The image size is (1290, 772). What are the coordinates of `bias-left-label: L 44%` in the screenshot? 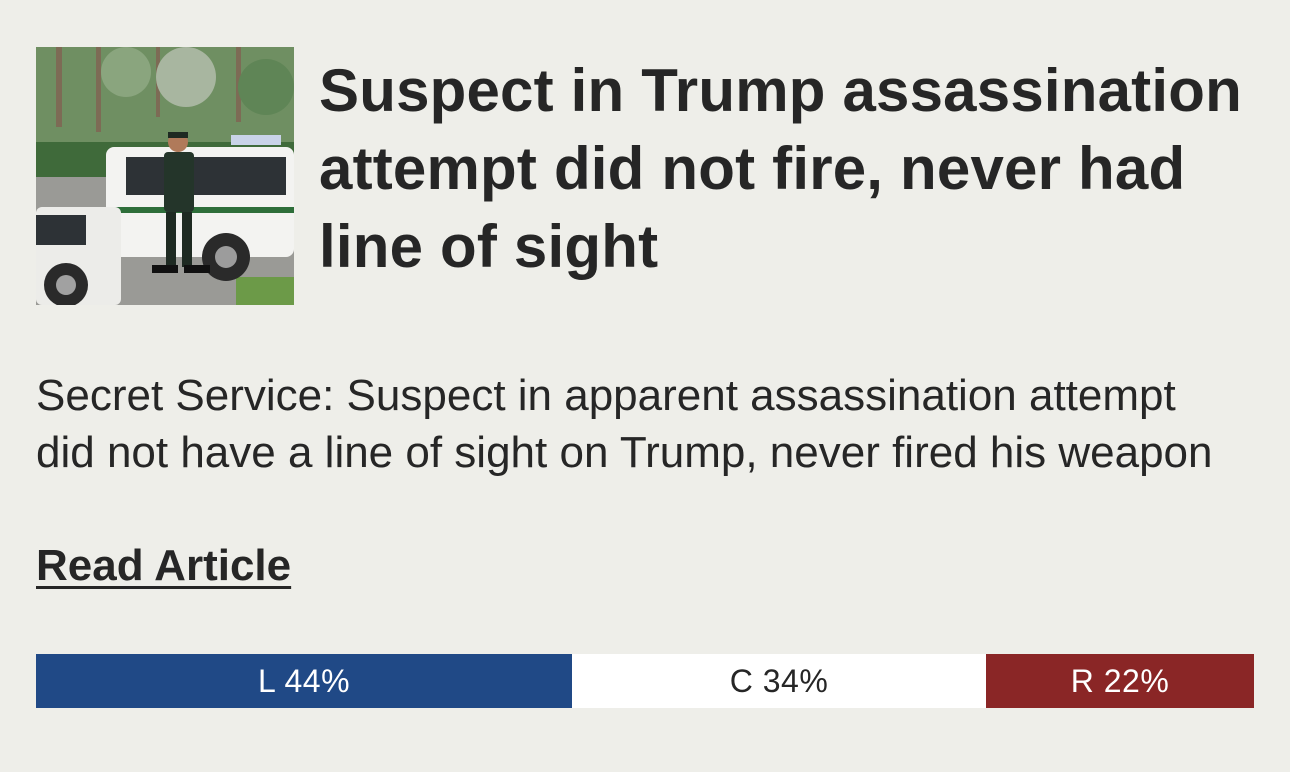 It's located at (304, 680).